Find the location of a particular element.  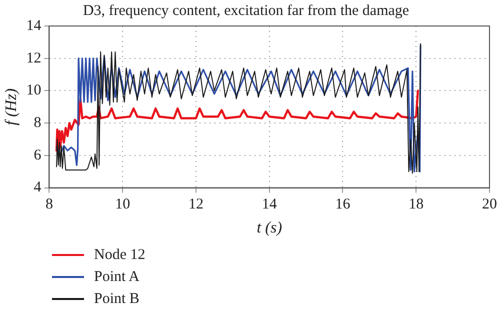

legend-label: Point B is located at coordinates (117, 299).